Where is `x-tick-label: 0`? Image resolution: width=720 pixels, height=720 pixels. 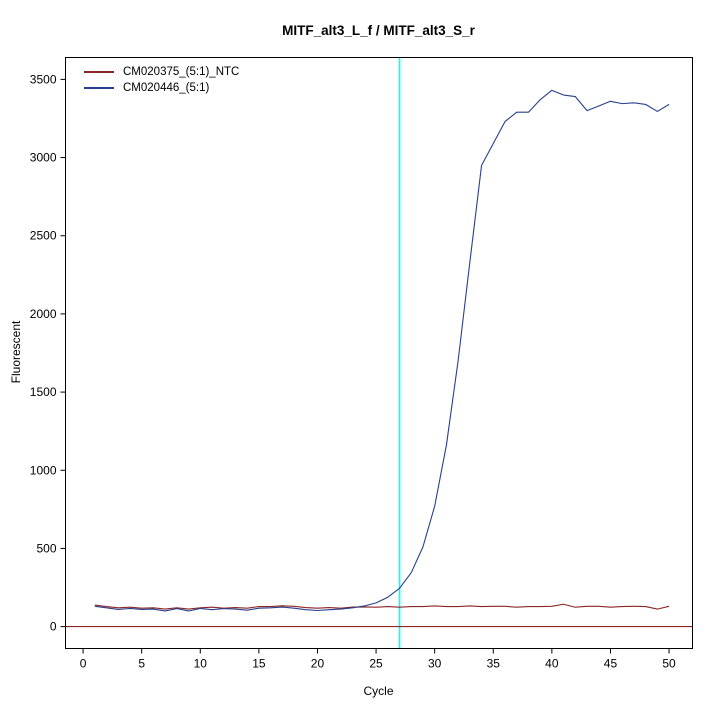 x-tick-label: 0 is located at coordinates (83, 664).